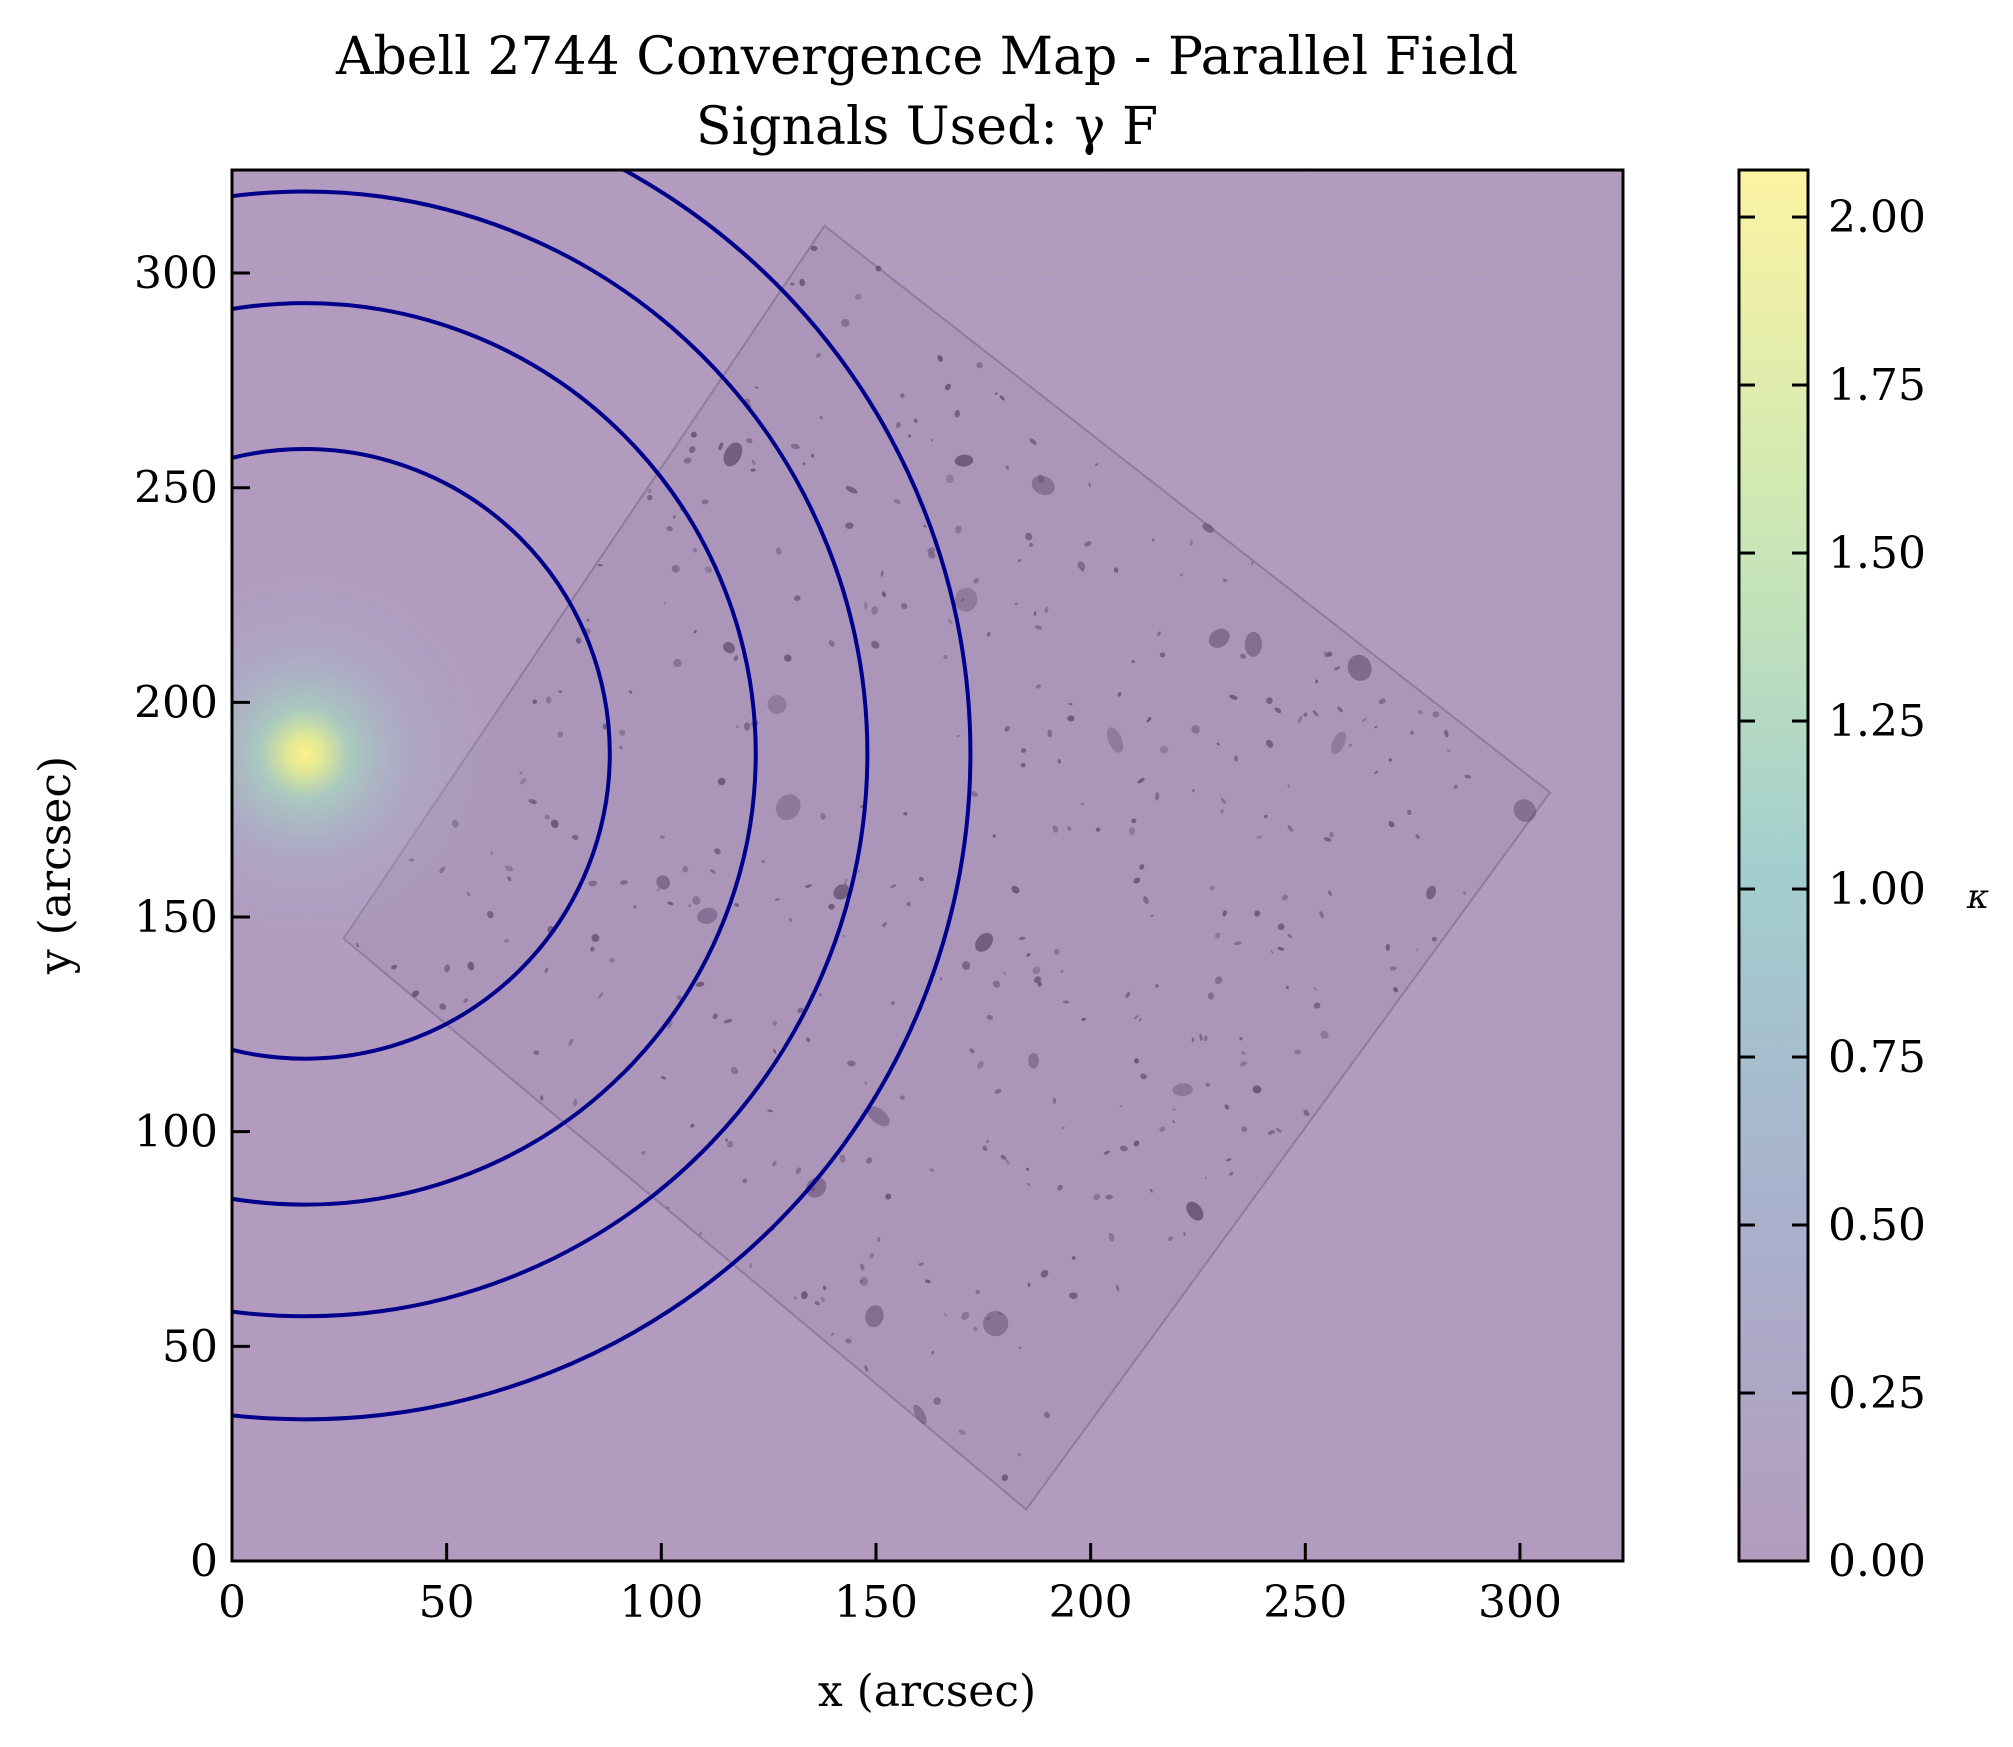 This screenshot has height=1747, width=2013. Describe the element at coordinates (1877, 1561) in the screenshot. I see `colorbar-tick-label: 0.00` at that location.